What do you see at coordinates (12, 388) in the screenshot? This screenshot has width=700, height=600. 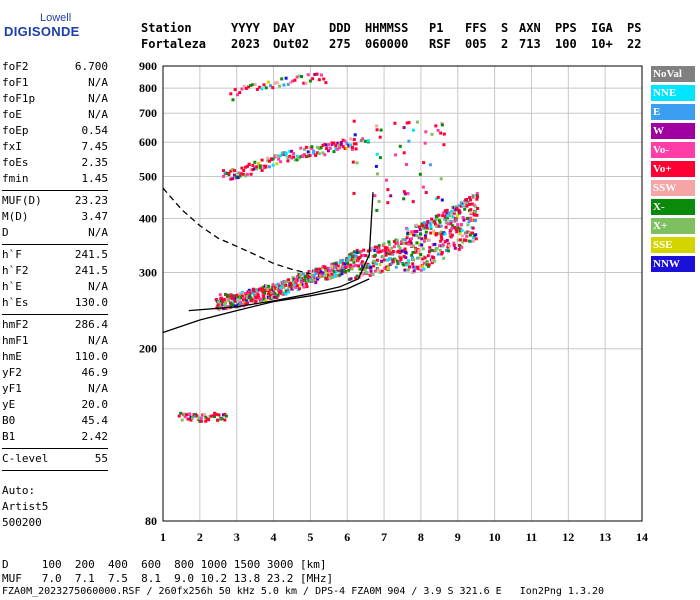 I see `param-label: yF1` at bounding box center [12, 388].